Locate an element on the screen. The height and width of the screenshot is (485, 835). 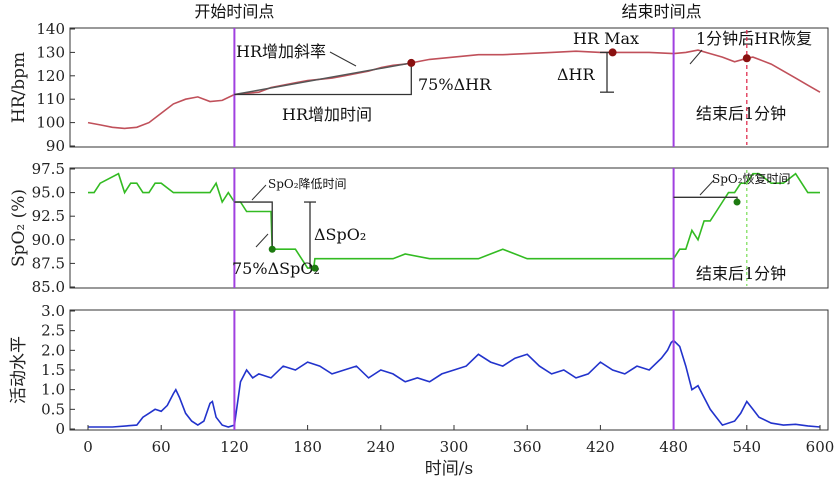
y-tick-label: 3.0 is located at coordinates (53, 311).